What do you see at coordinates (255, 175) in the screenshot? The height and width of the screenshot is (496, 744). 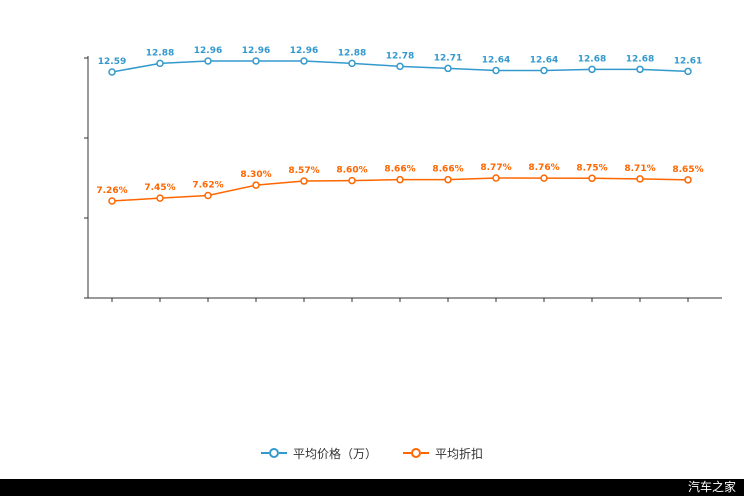 I see `data-point-label: 8.30%` at bounding box center [255, 175].